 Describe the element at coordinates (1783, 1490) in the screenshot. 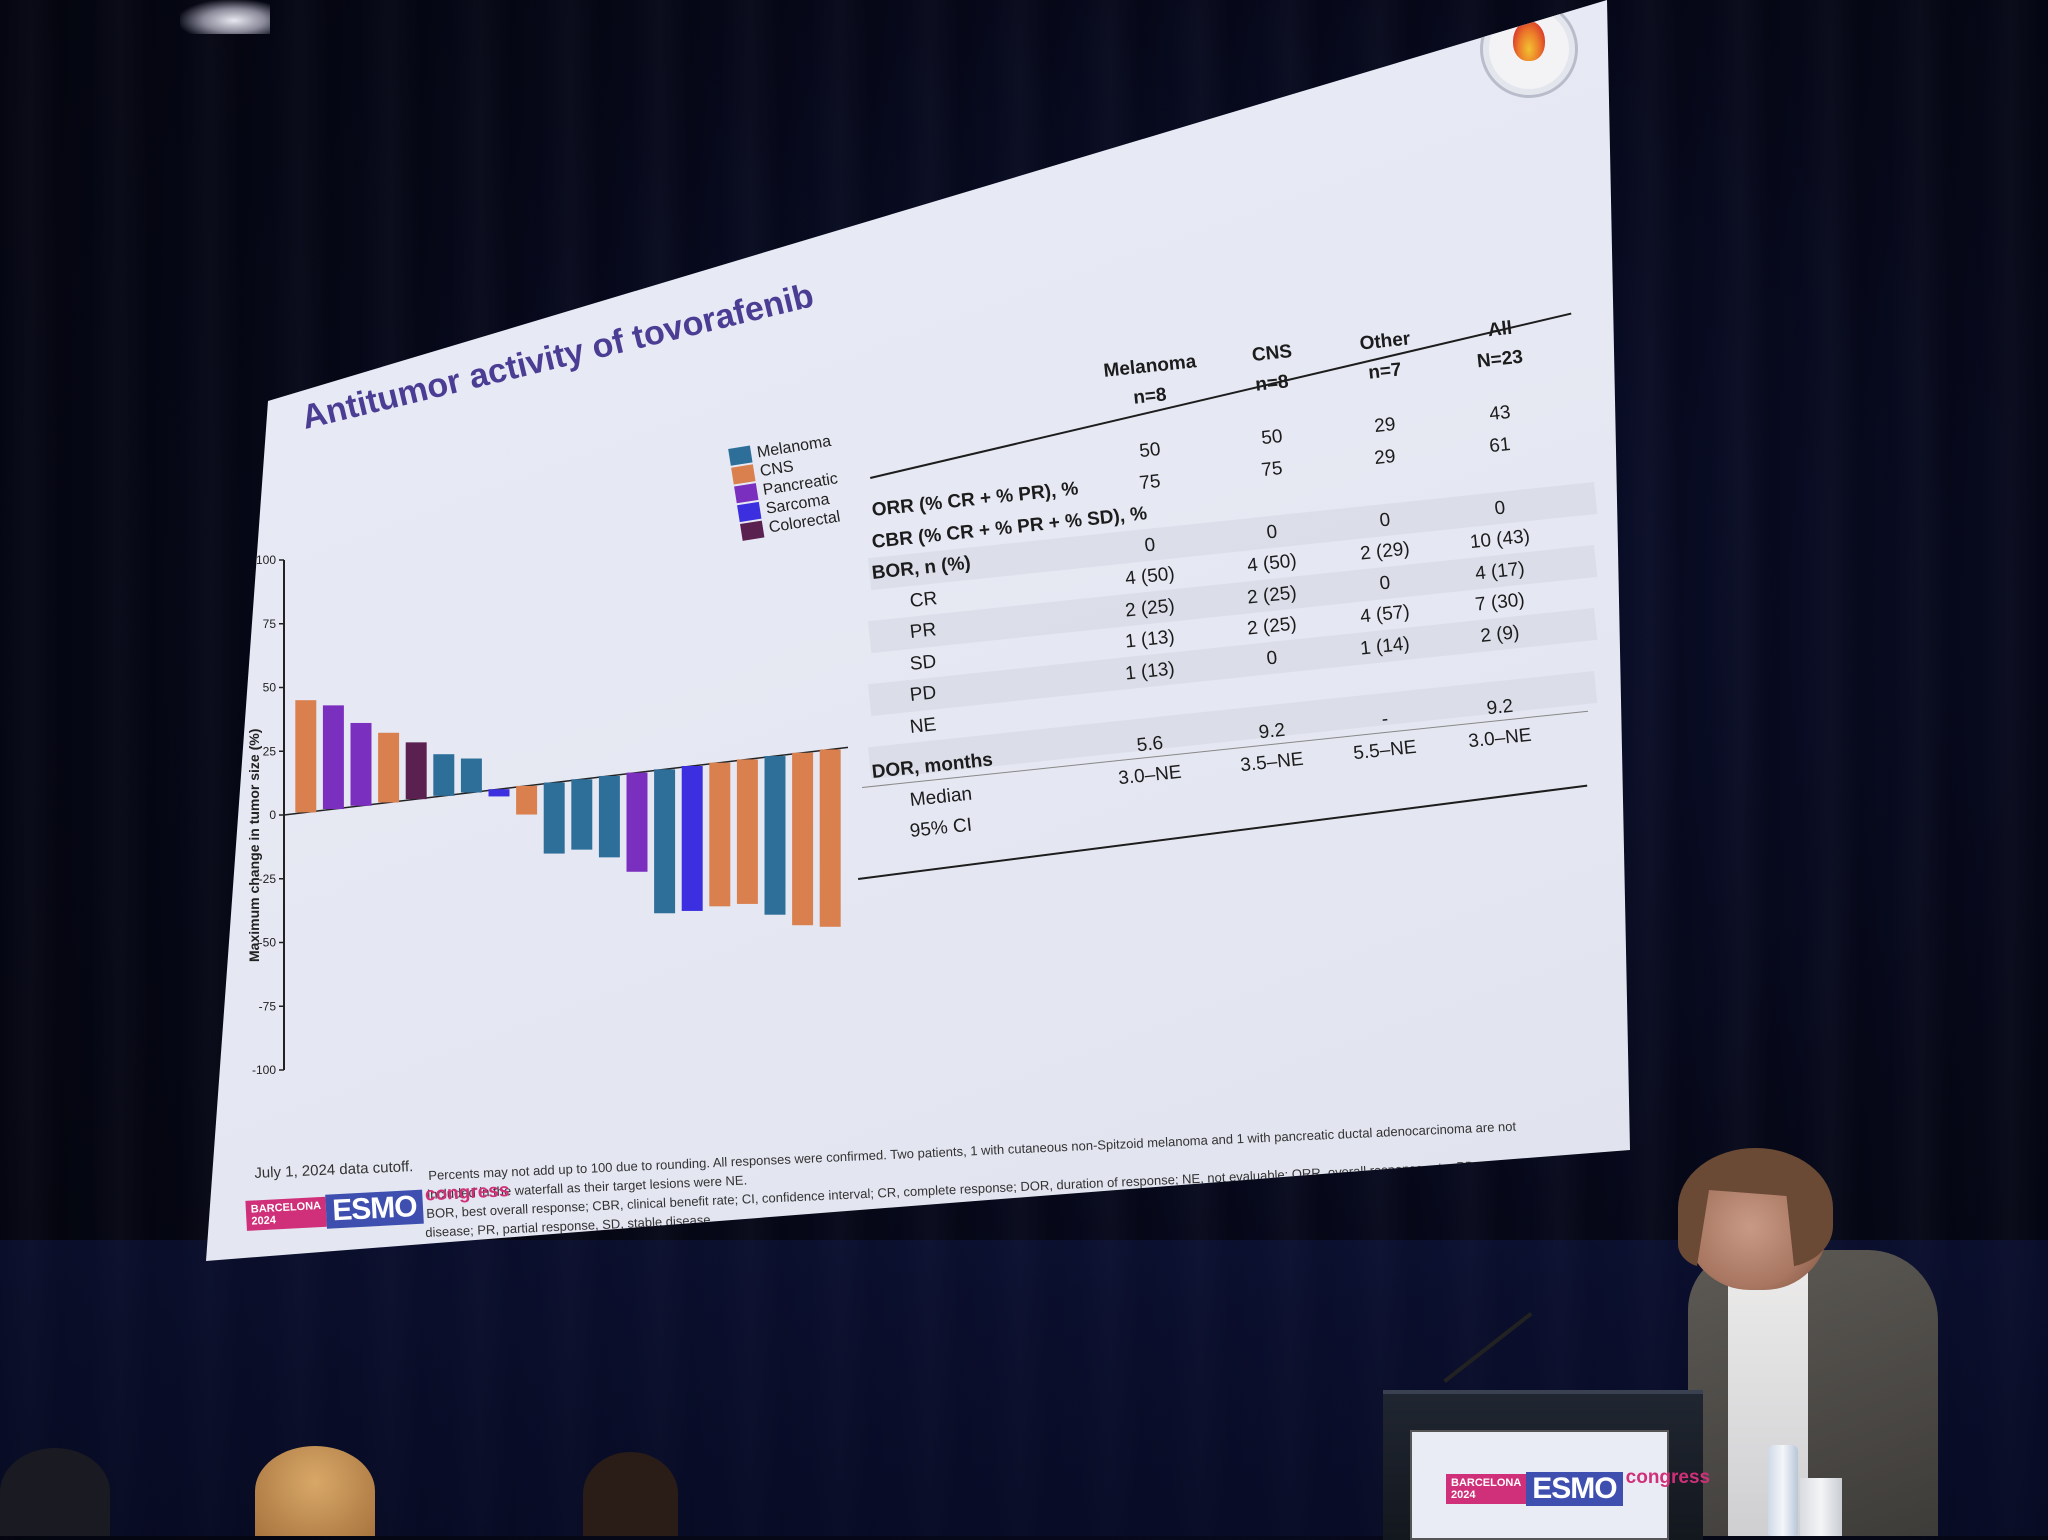

I see `water-bottle` at that location.